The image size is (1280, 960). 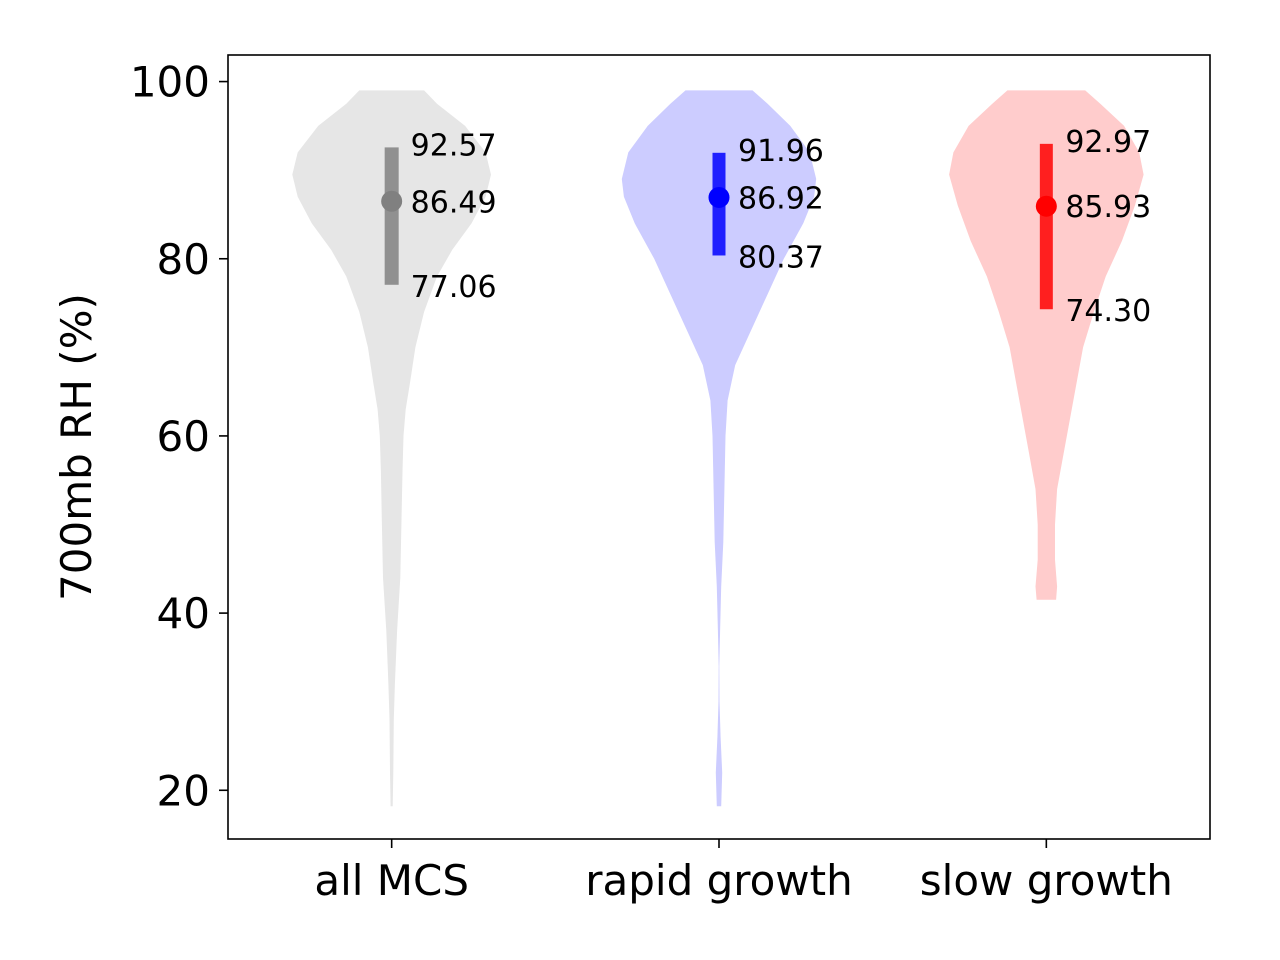 What do you see at coordinates (170, 82) in the screenshot?
I see `y-tick-label: 100` at bounding box center [170, 82].